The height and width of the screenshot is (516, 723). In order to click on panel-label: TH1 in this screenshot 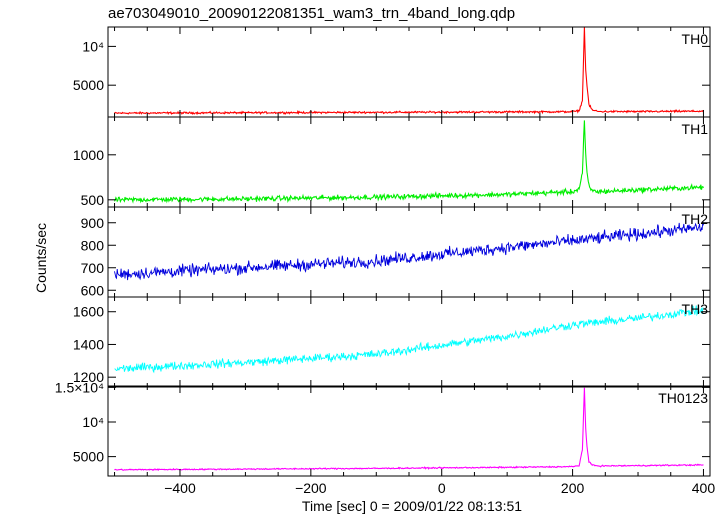, I will do `click(695, 129)`.